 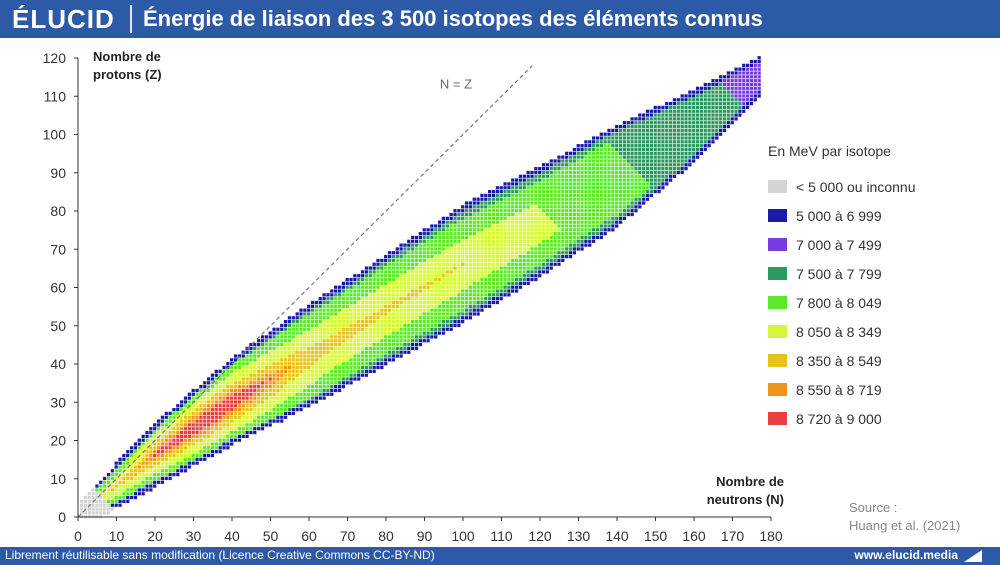 I want to click on website-link: www.elucid.media, so click(x=906, y=555).